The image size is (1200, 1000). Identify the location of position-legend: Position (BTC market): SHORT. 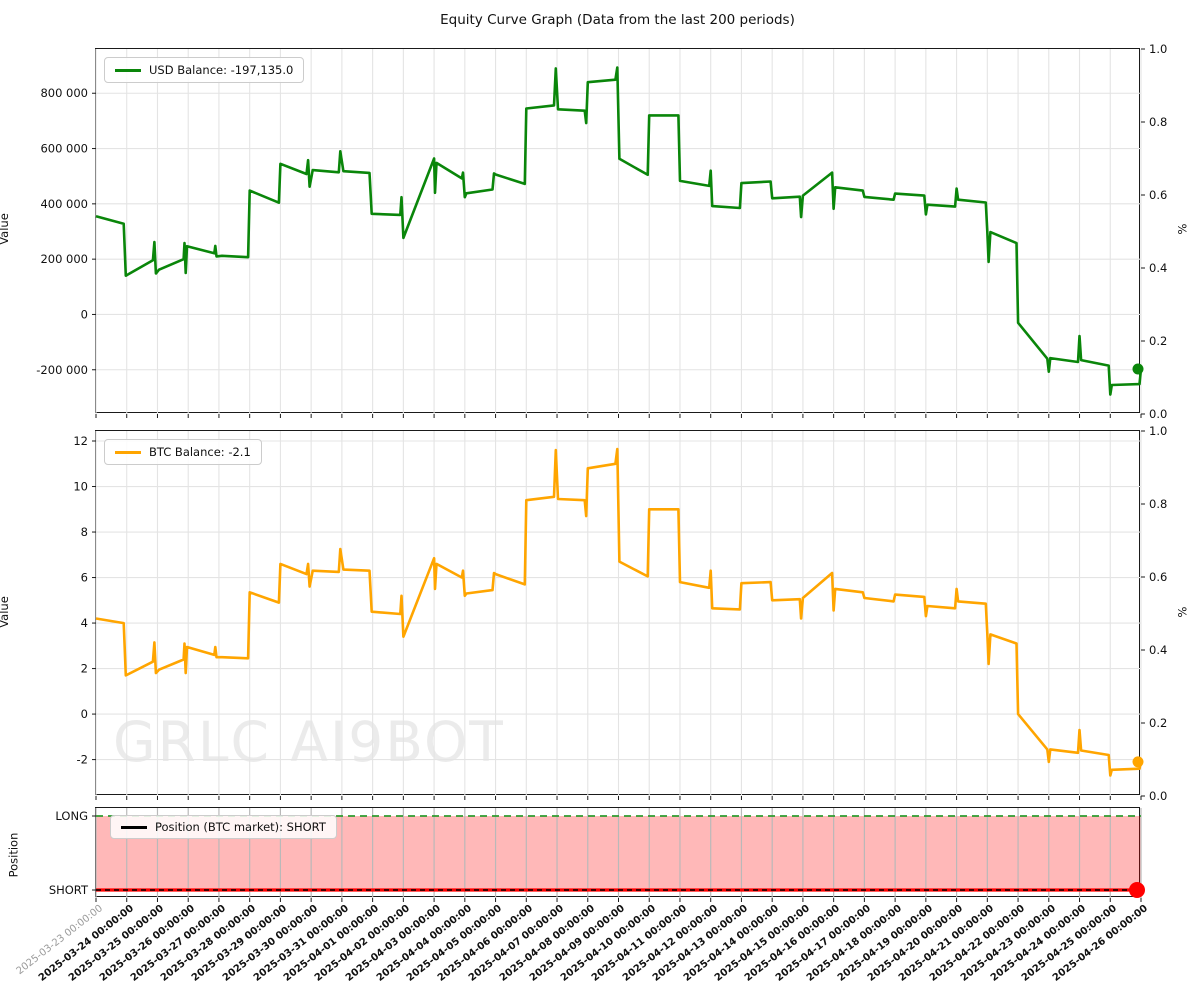
(223, 827).